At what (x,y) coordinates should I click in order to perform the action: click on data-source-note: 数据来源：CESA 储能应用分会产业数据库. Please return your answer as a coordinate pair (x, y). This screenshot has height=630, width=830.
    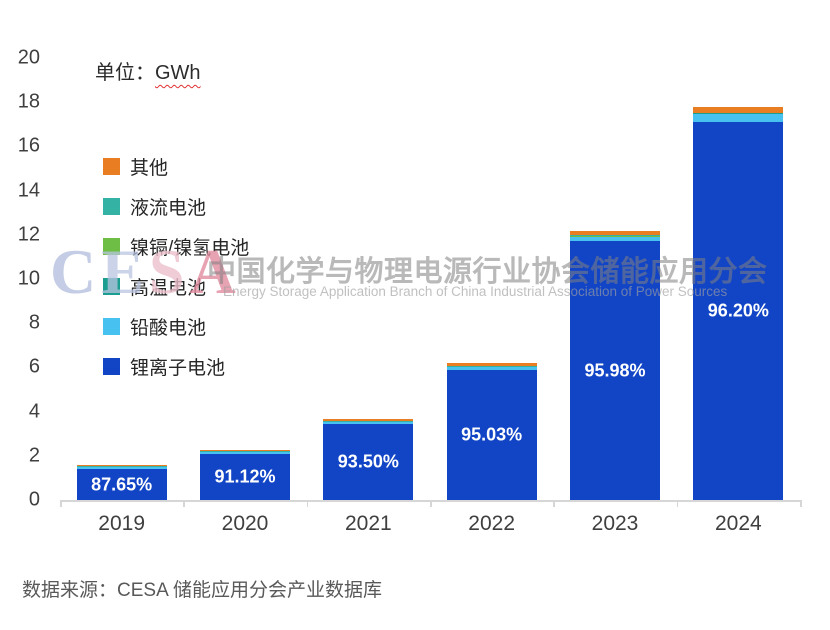
    Looking at the image, I should click on (202, 590).